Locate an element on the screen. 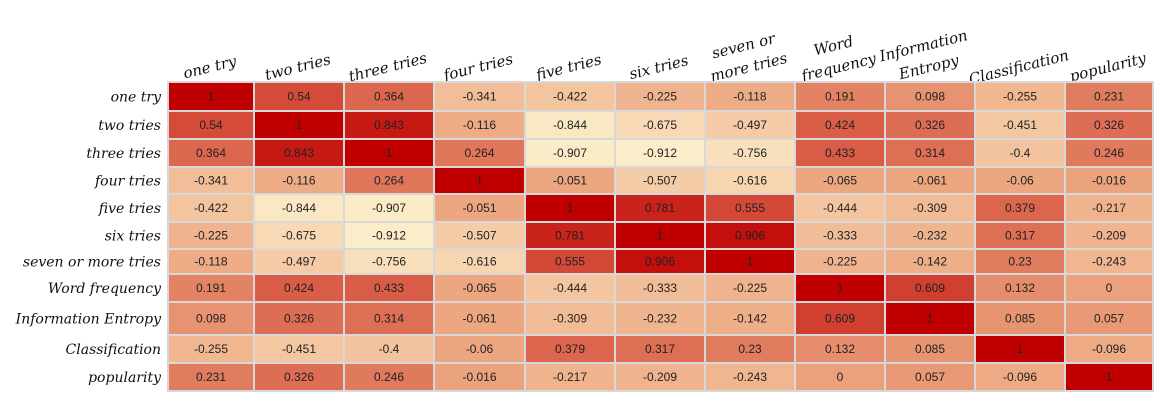 The width and height of the screenshot is (1176, 417). cell-value-label: -0.444 is located at coordinates (840, 208).